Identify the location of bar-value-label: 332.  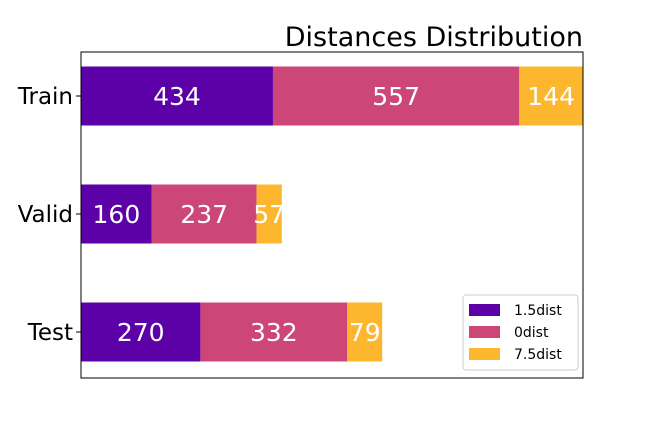
(274, 332).